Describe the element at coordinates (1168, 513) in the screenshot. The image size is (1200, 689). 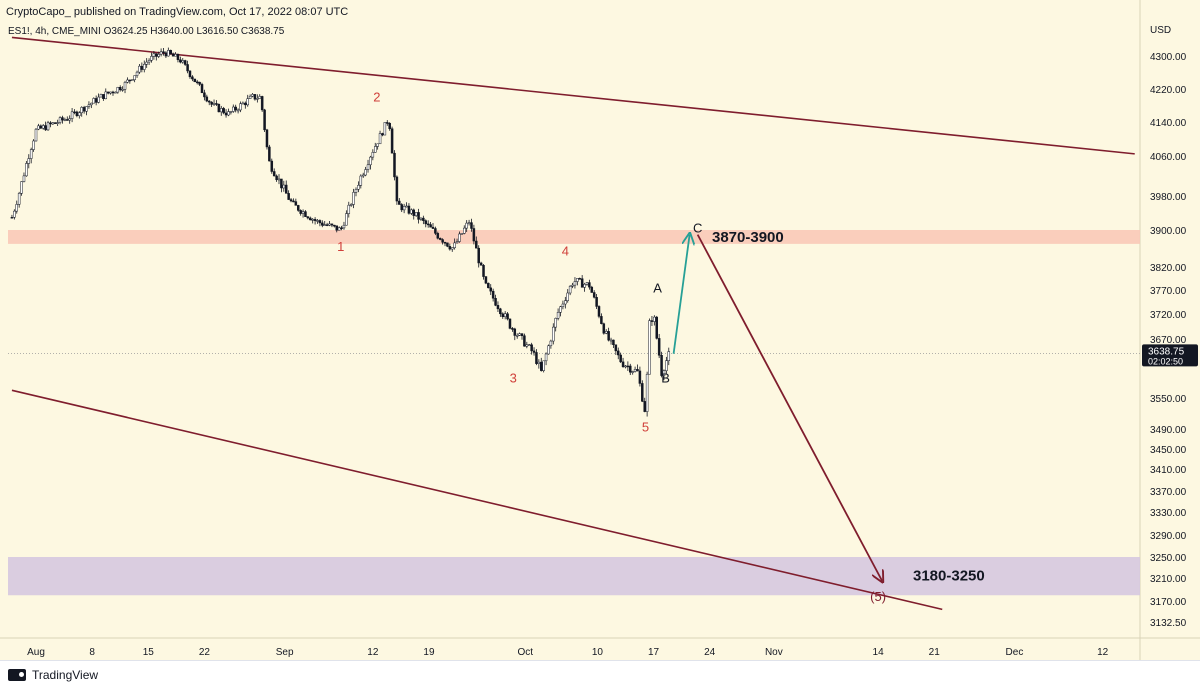
I see `y-tick-label: 3330.00` at that location.